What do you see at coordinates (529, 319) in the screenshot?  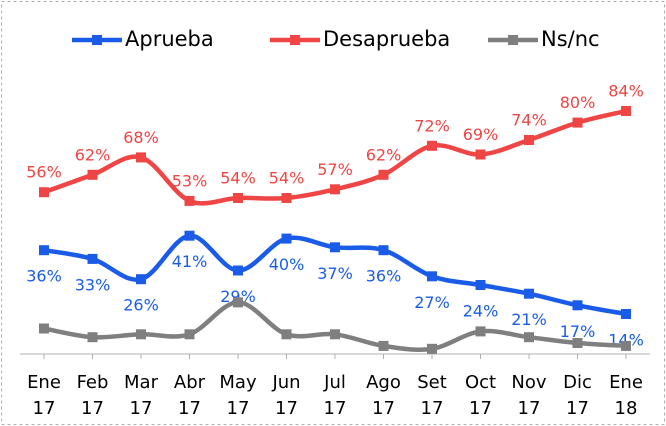 I see `value-label: 21%` at bounding box center [529, 319].